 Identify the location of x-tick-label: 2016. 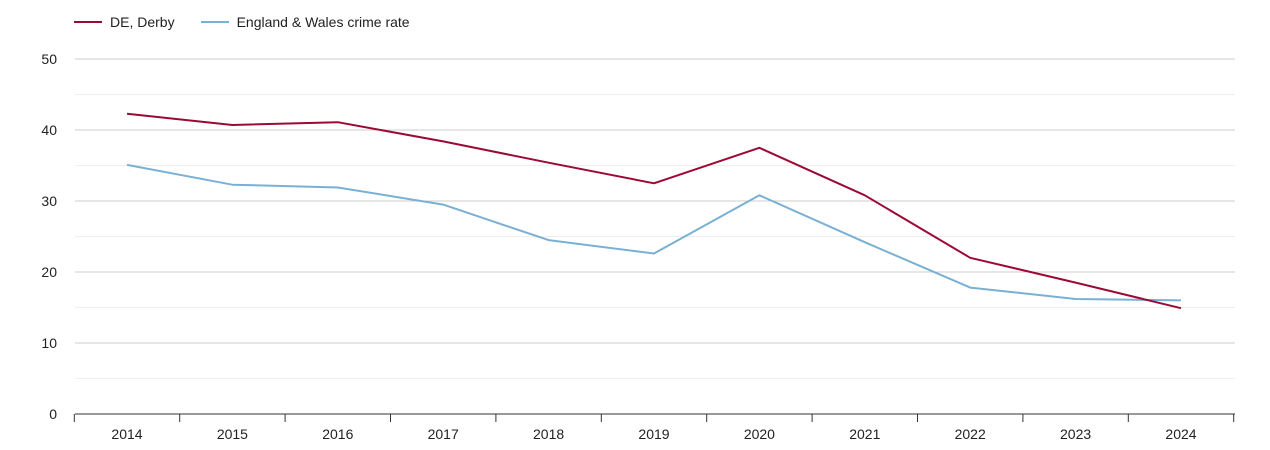
(337, 434).